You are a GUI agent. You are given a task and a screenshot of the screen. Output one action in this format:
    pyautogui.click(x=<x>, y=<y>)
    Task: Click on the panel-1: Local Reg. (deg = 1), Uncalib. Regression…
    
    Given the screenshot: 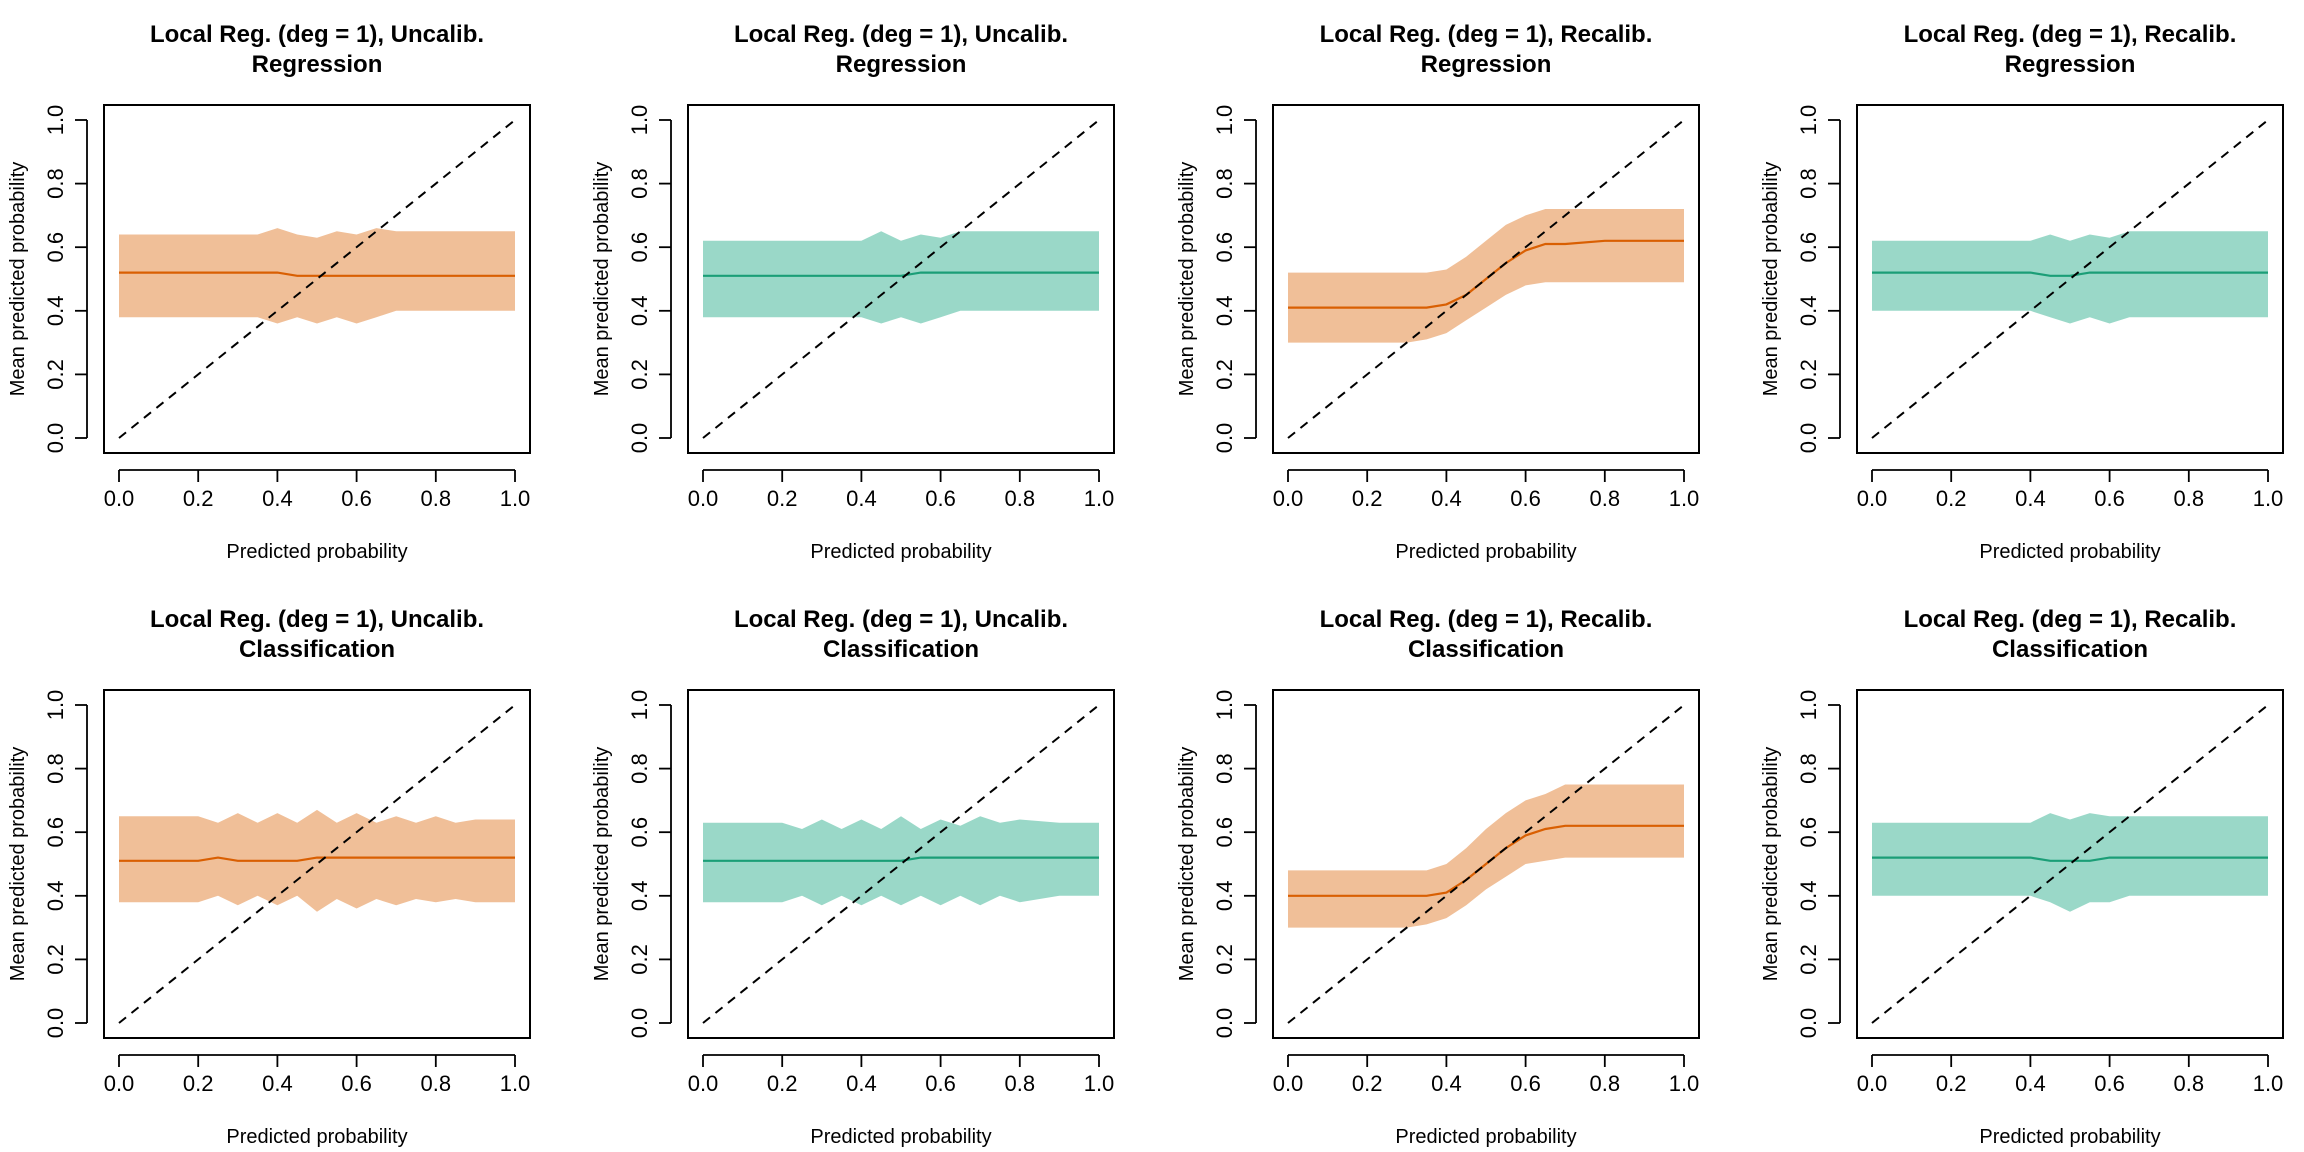 What is the action you would take?
    pyautogui.click(x=269, y=292)
    